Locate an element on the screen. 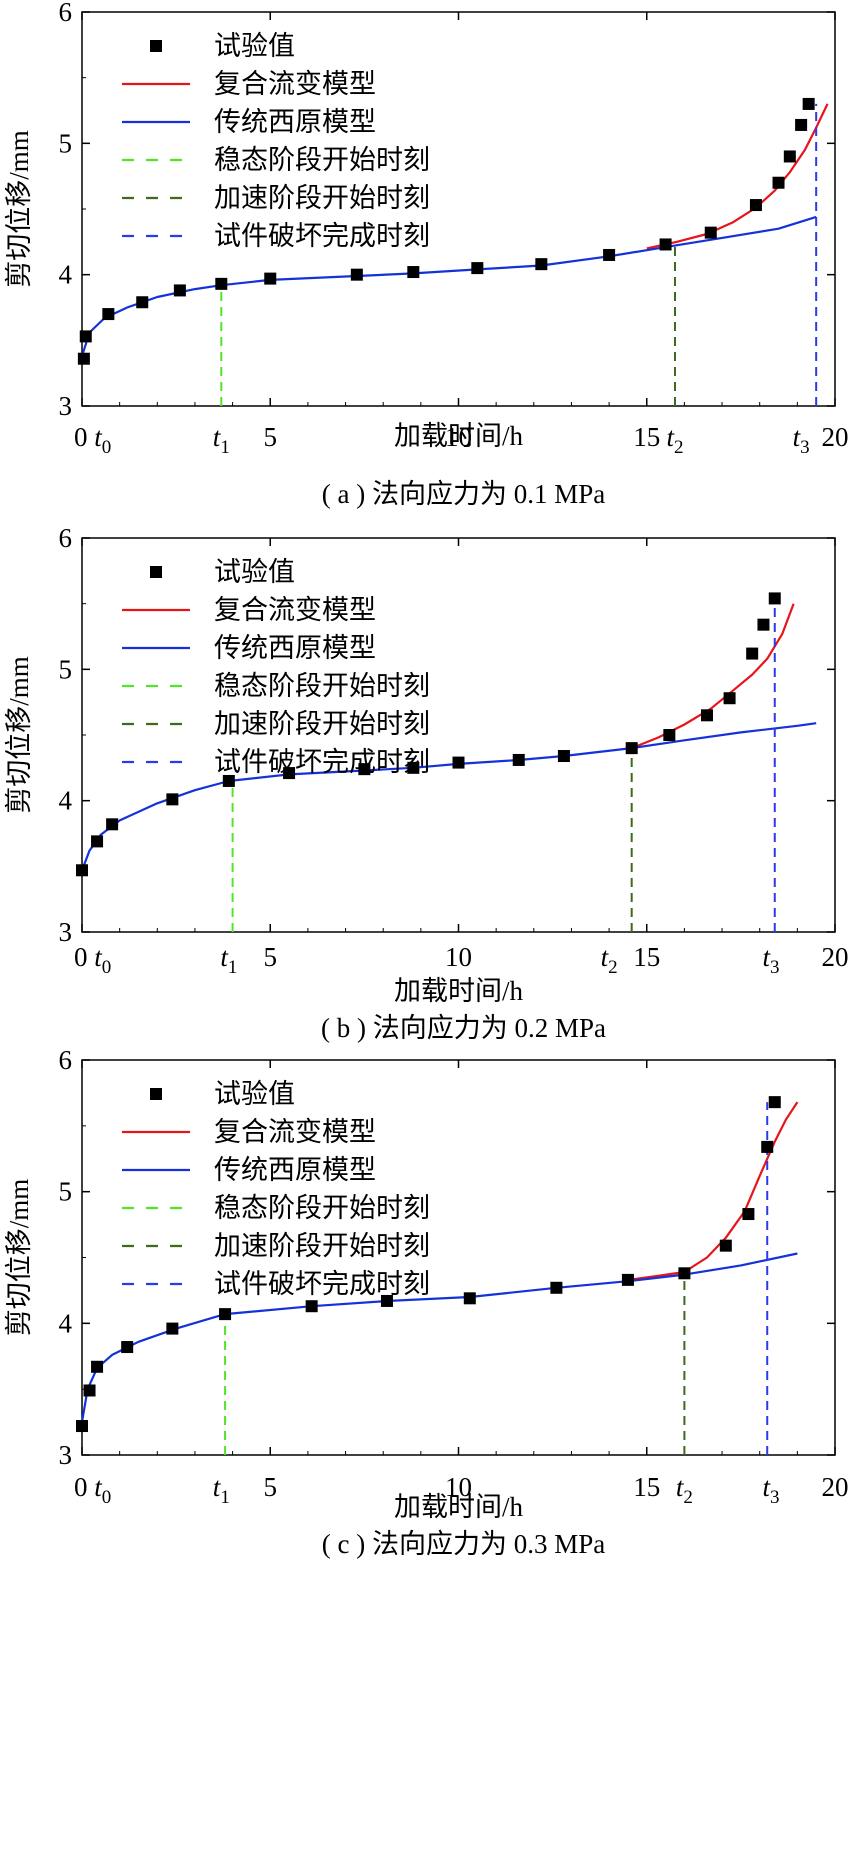 The height and width of the screenshot is (1854, 848). panel-caption: ( c ) 法向应力为 0.3 MPa is located at coordinates (463, 1544).